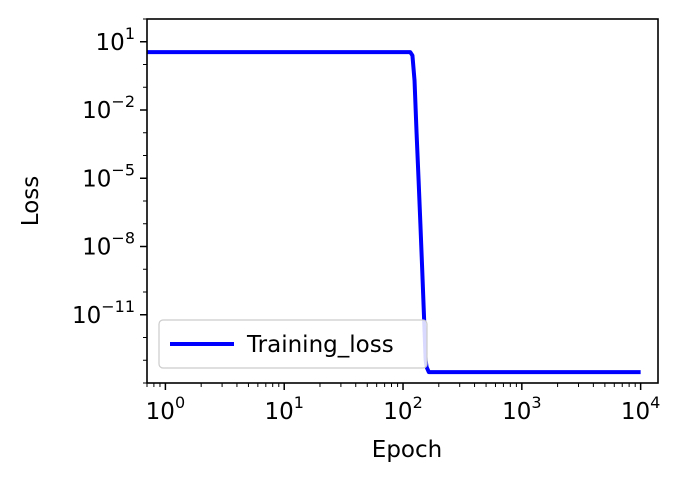 The height and width of the screenshot is (482, 678). I want to click on legend-box, so click(293, 344).